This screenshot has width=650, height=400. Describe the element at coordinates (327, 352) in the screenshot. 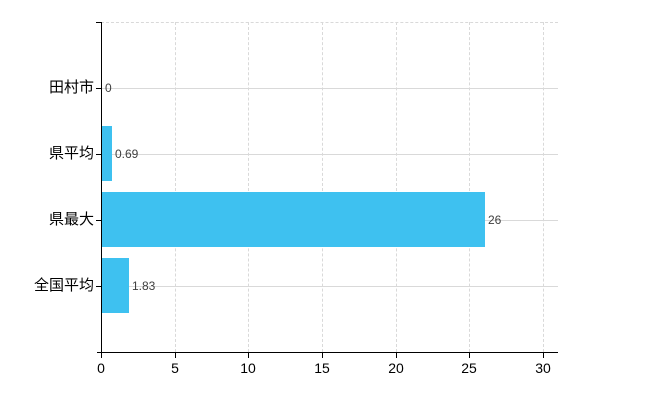

I see `x-axis` at that location.